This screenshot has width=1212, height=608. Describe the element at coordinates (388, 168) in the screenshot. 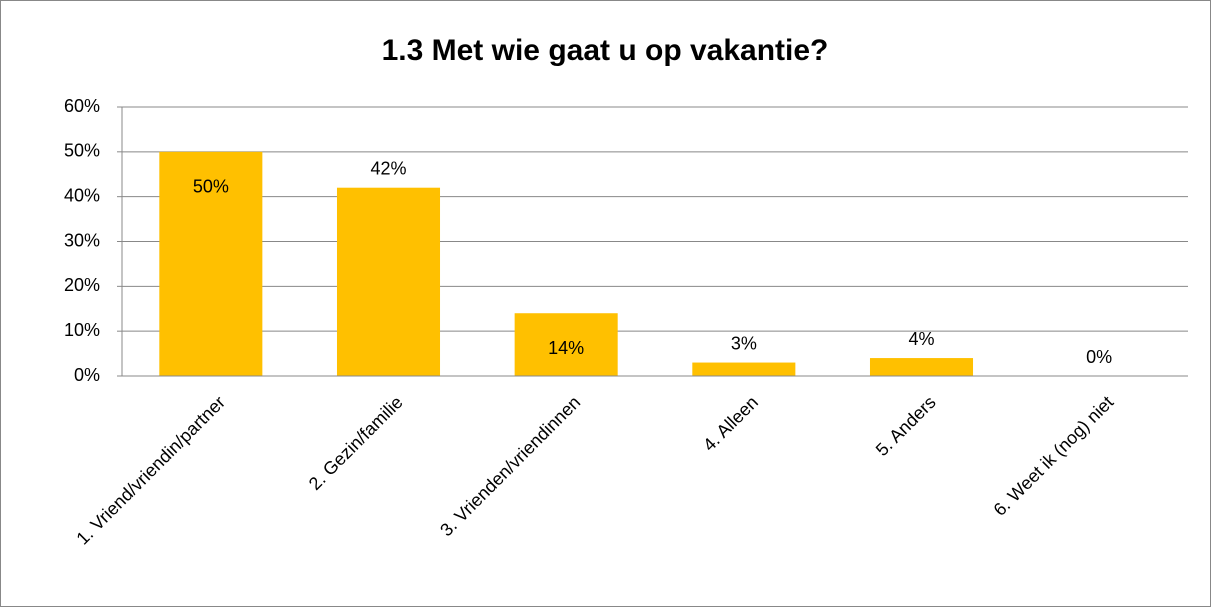

I see `data-label: 42%` at that location.